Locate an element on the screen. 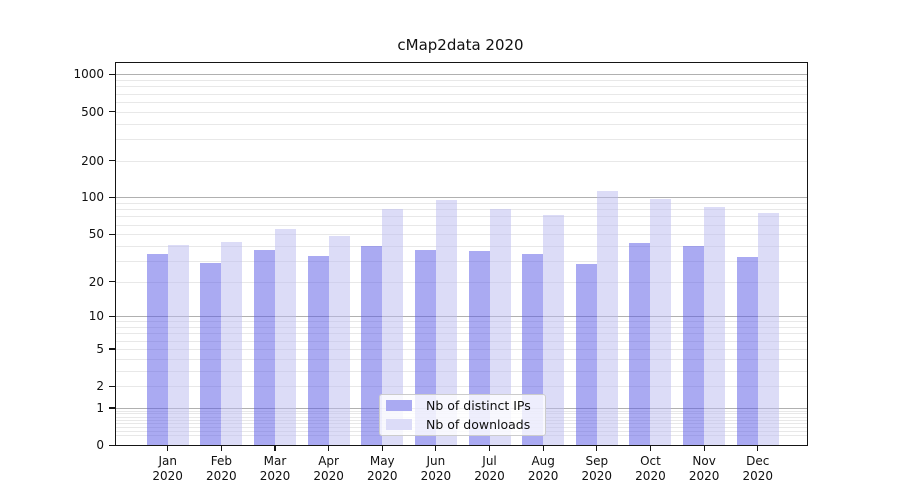  x-tick-label: Jun 2020 is located at coordinates (436, 469).